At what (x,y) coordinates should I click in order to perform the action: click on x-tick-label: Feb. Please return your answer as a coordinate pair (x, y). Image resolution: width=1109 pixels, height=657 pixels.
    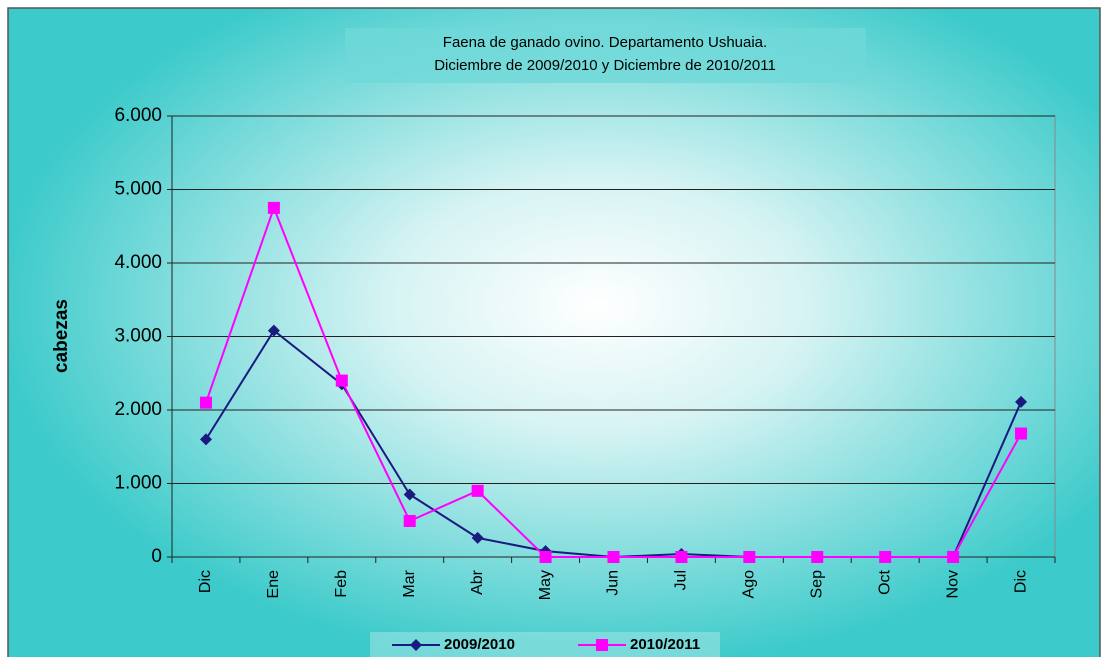
    Looking at the image, I should click on (341, 584).